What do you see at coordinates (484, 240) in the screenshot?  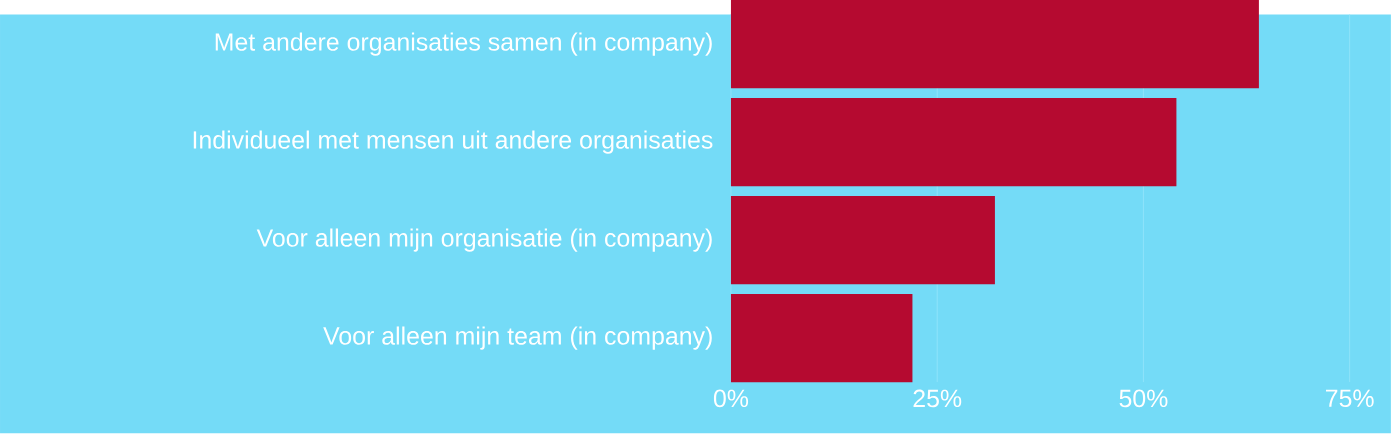 I see `y-tick-label: Voor alleen mijn organisatie (in company)` at bounding box center [484, 240].